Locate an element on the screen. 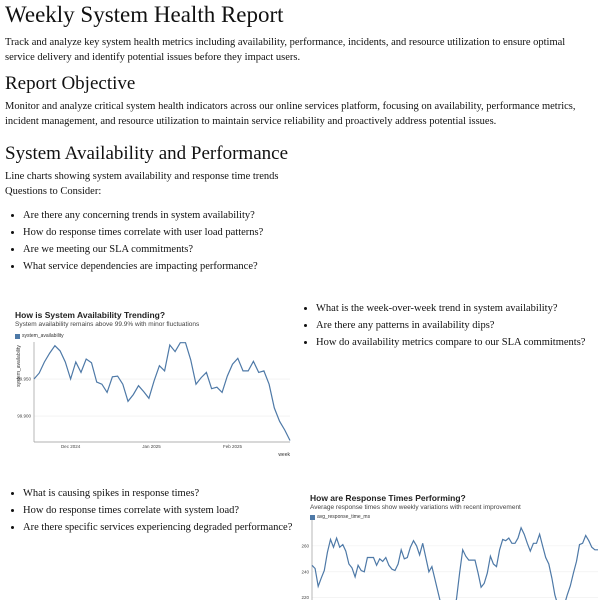 The width and height of the screenshot is (600, 600). chart-title: How is System Availability Trending? is located at coordinates (90, 315).